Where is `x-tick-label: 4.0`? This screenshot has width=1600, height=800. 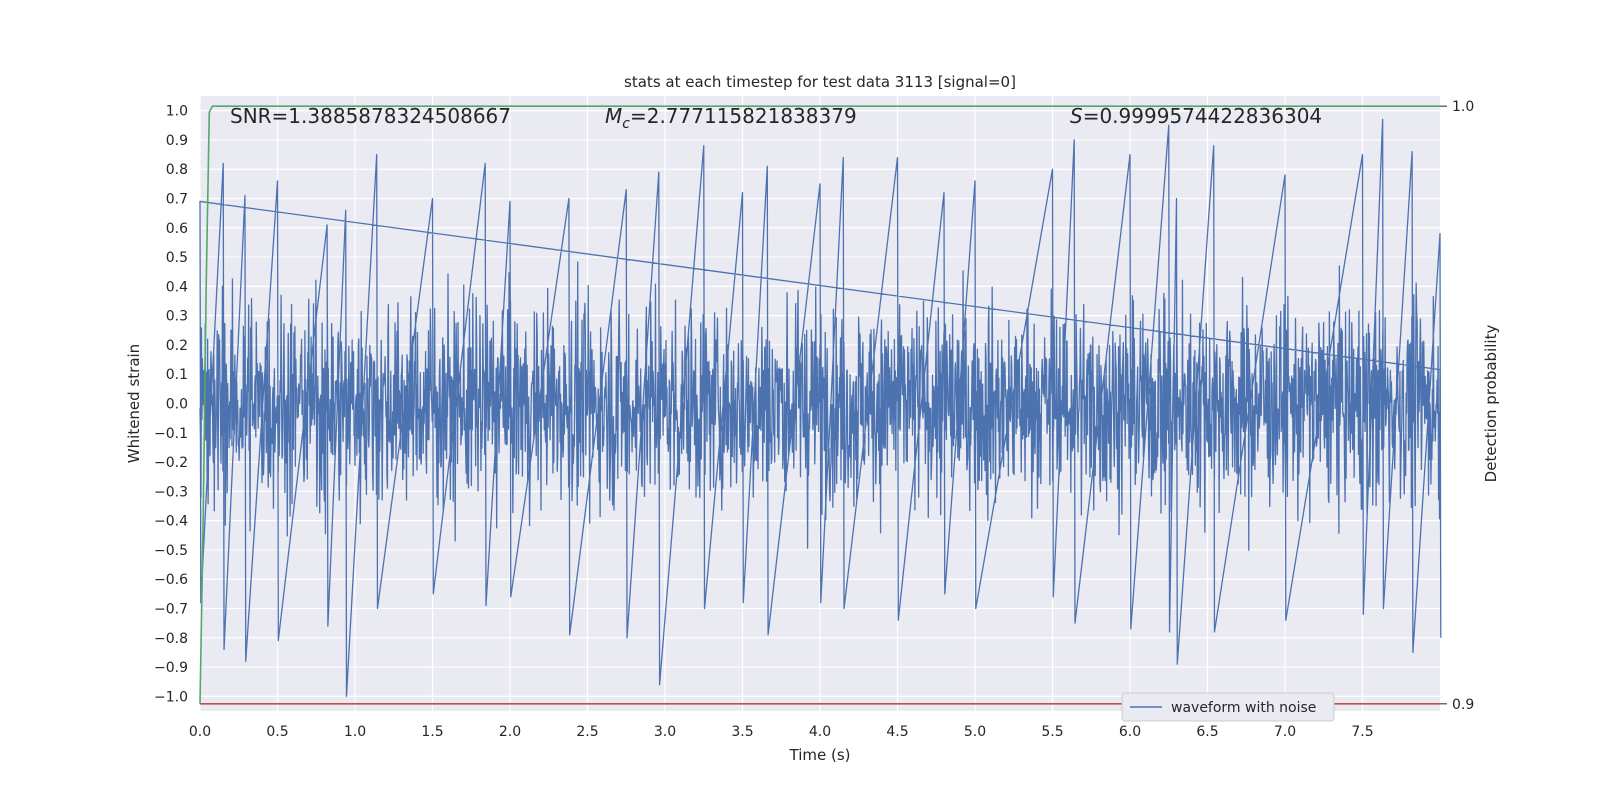
x-tick-label: 4.0 is located at coordinates (820, 732).